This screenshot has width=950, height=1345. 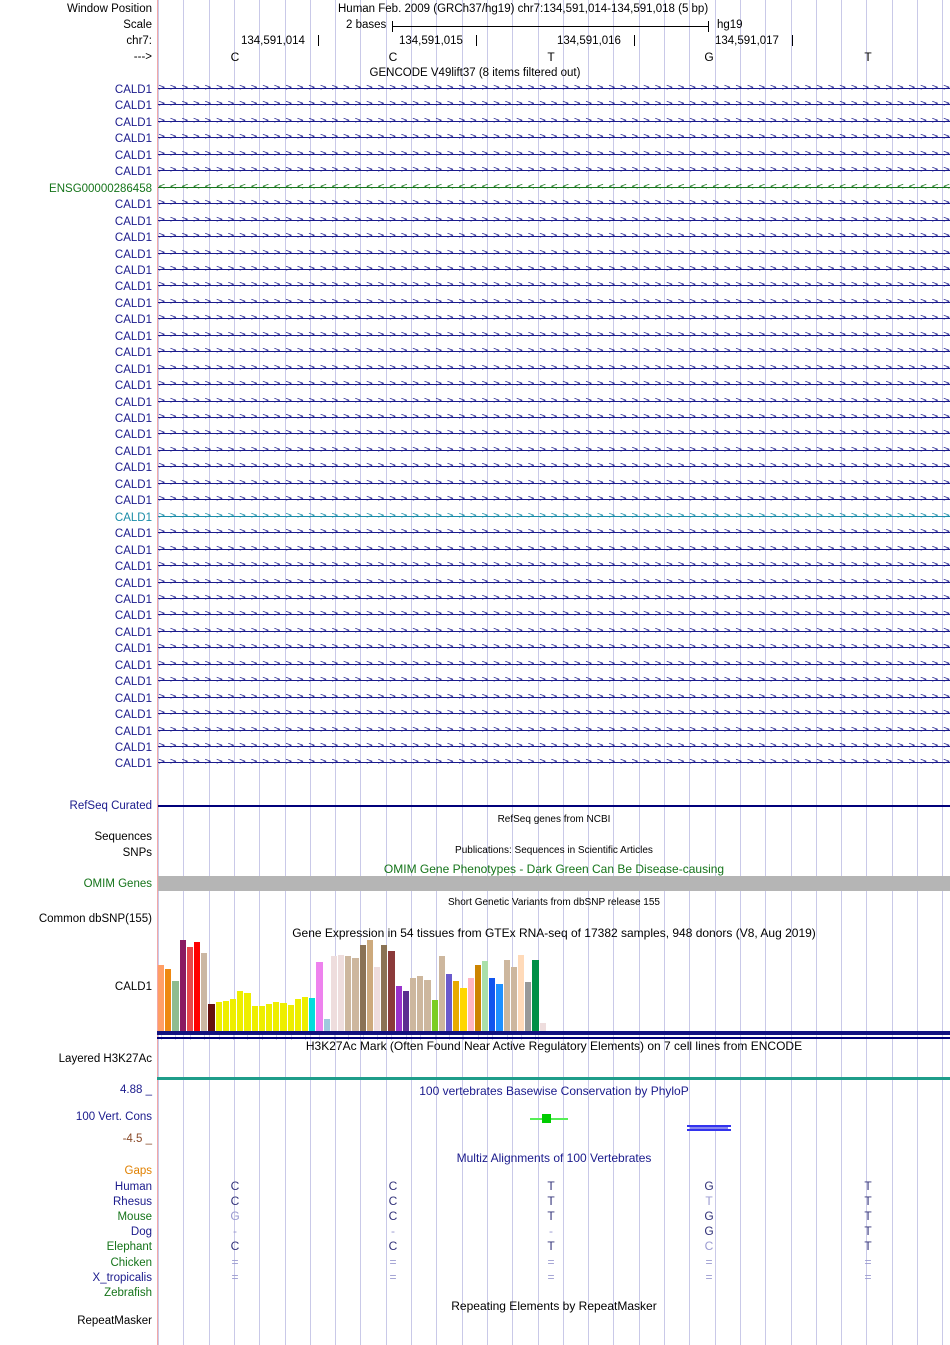 What do you see at coordinates (113, 1117) in the screenshot?
I see `phylop-label: 100 Vert. Cons` at bounding box center [113, 1117].